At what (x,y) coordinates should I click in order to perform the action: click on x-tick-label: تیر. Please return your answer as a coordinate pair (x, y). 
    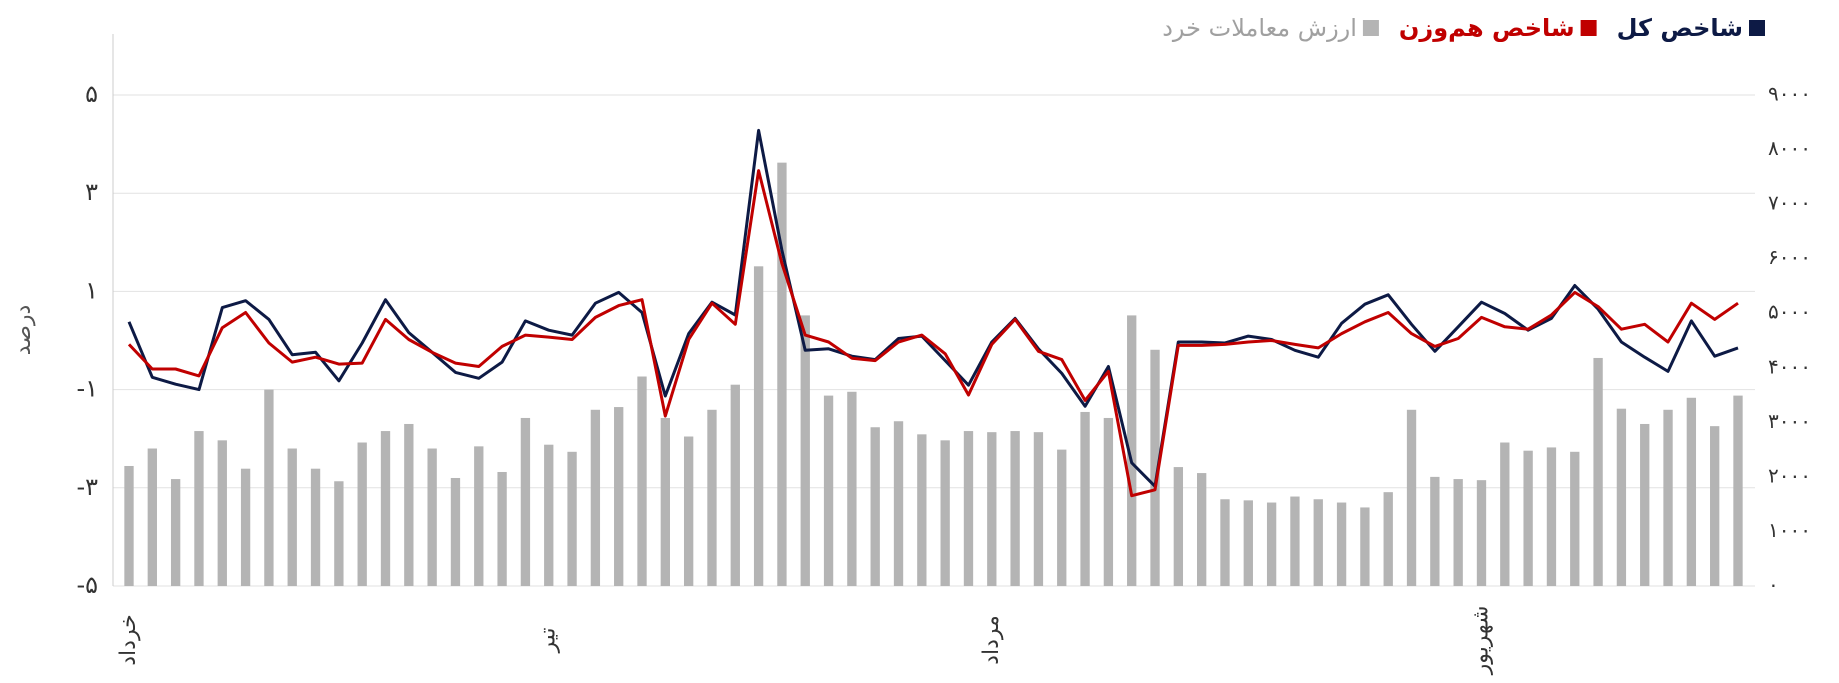
    Looking at the image, I should click on (548, 641).